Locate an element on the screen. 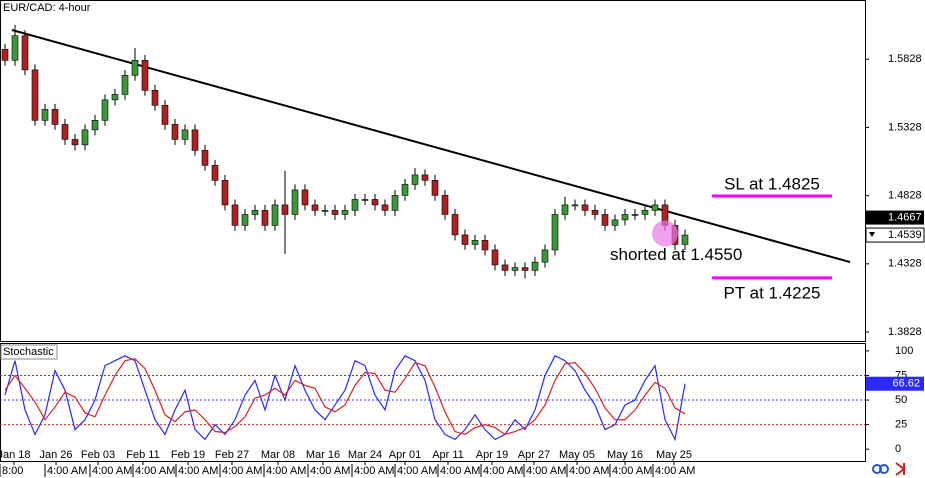  annotation: shorted at 1.4550 is located at coordinates (676, 254).